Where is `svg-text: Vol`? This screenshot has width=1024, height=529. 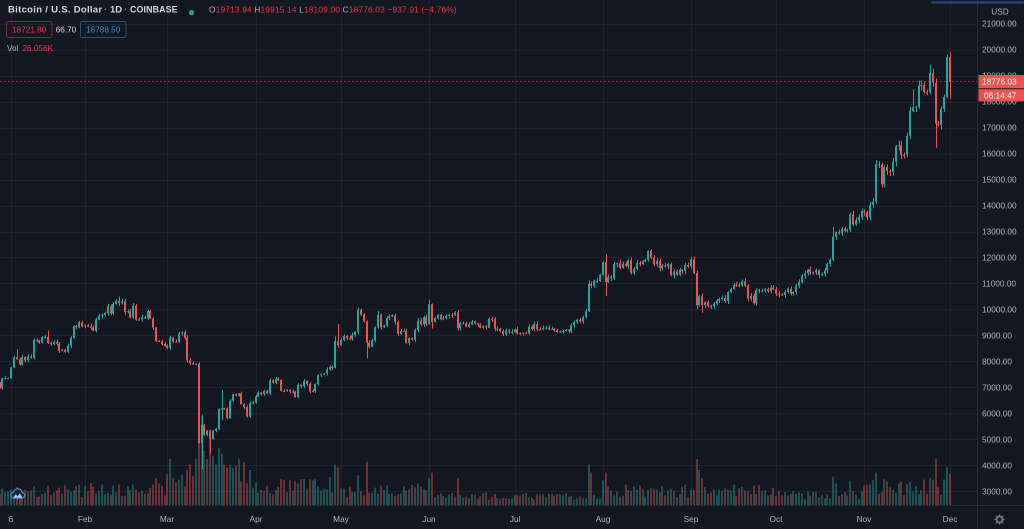 svg-text: Vol is located at coordinates (13, 48).